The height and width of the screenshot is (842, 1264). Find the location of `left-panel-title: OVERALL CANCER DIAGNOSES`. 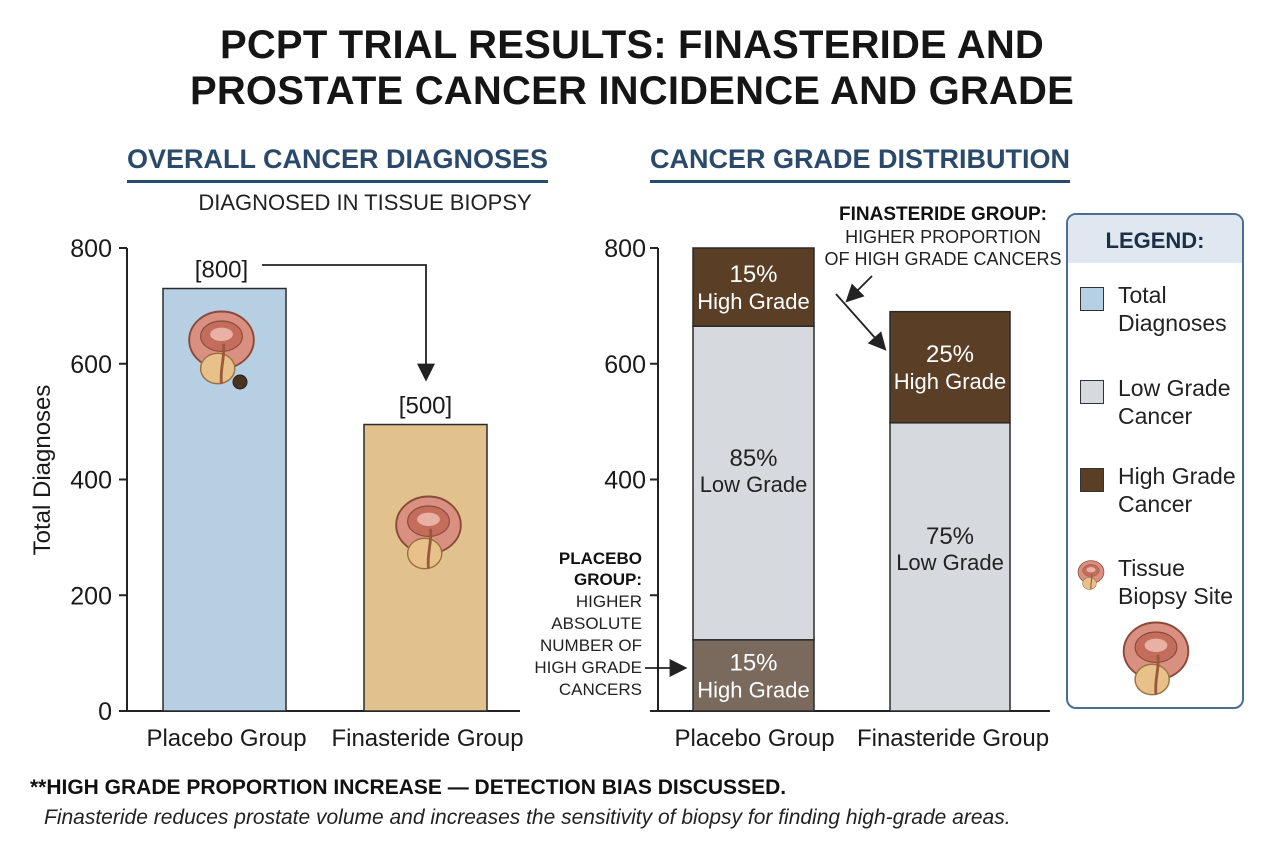

left-panel-title: OVERALL CANCER DIAGNOSES is located at coordinates (338, 163).